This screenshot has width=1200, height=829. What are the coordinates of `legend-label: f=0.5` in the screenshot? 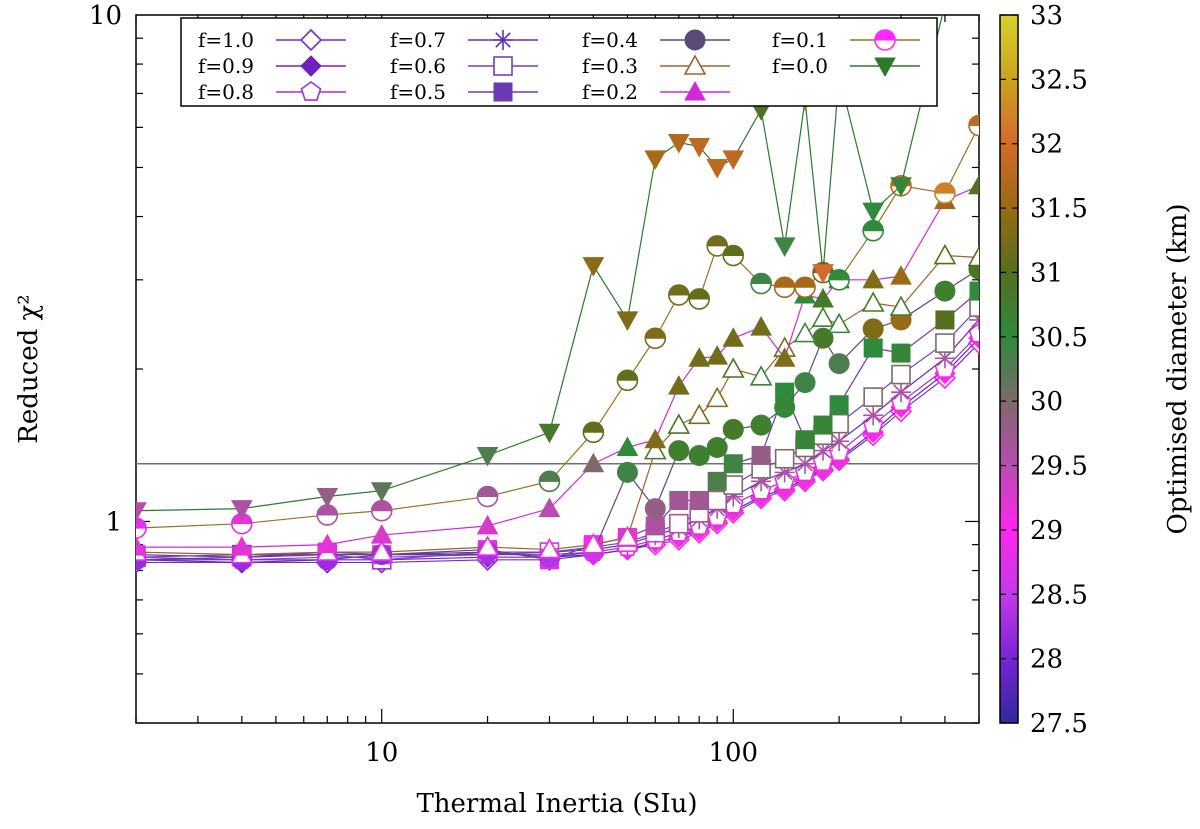 It's located at (418, 92).